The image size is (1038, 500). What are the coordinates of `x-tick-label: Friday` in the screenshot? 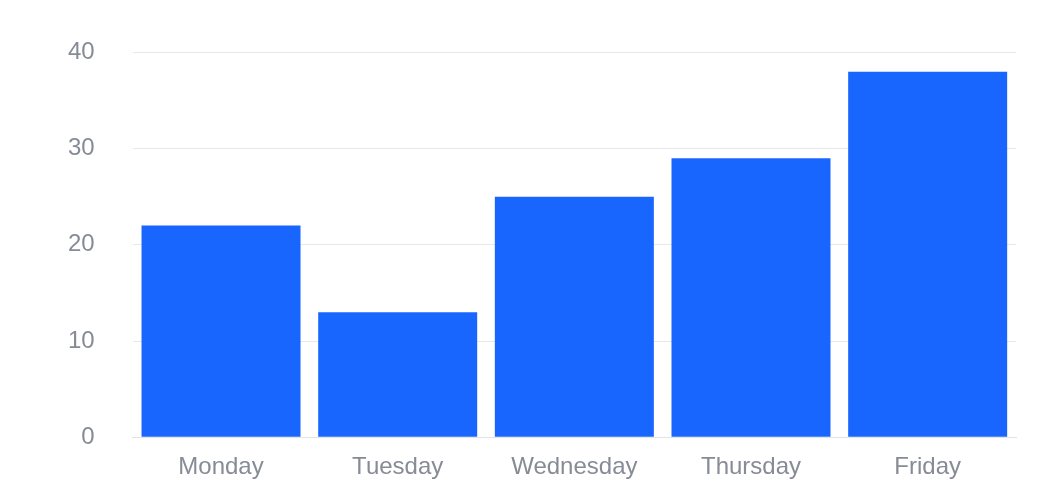 It's located at (928, 466).